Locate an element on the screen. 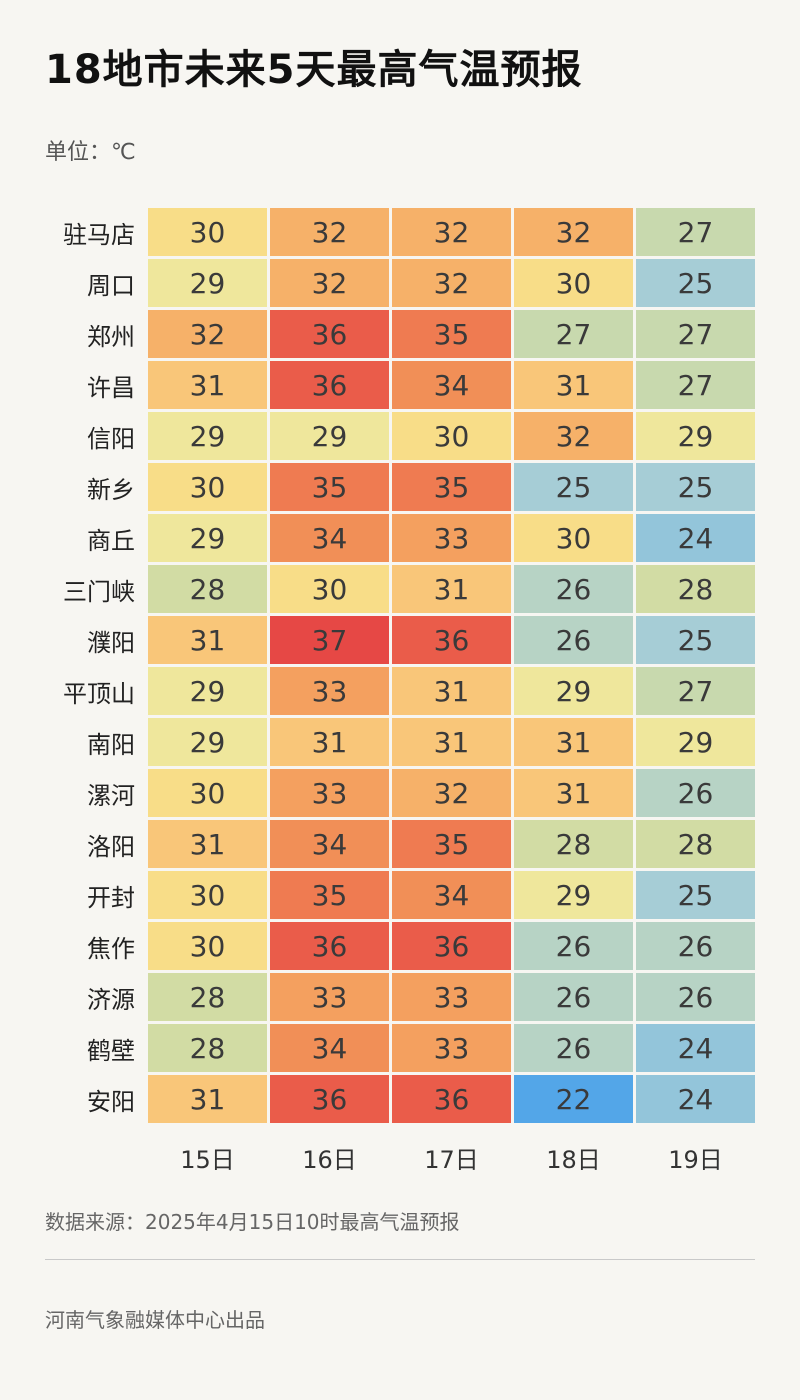 The width and height of the screenshot is (800, 1400). page-title: 18地市未来5天最高气温预报 is located at coordinates (314, 70).